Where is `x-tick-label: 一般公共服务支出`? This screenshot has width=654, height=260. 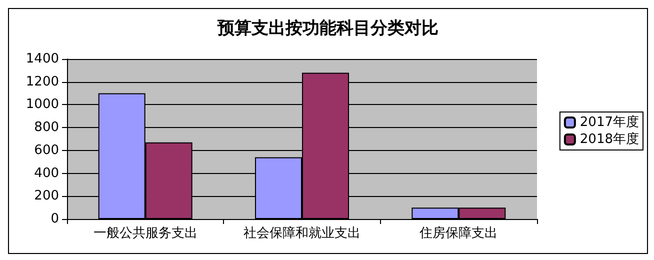 x-tick-label: 一般公共服务支出 is located at coordinates (145, 233).